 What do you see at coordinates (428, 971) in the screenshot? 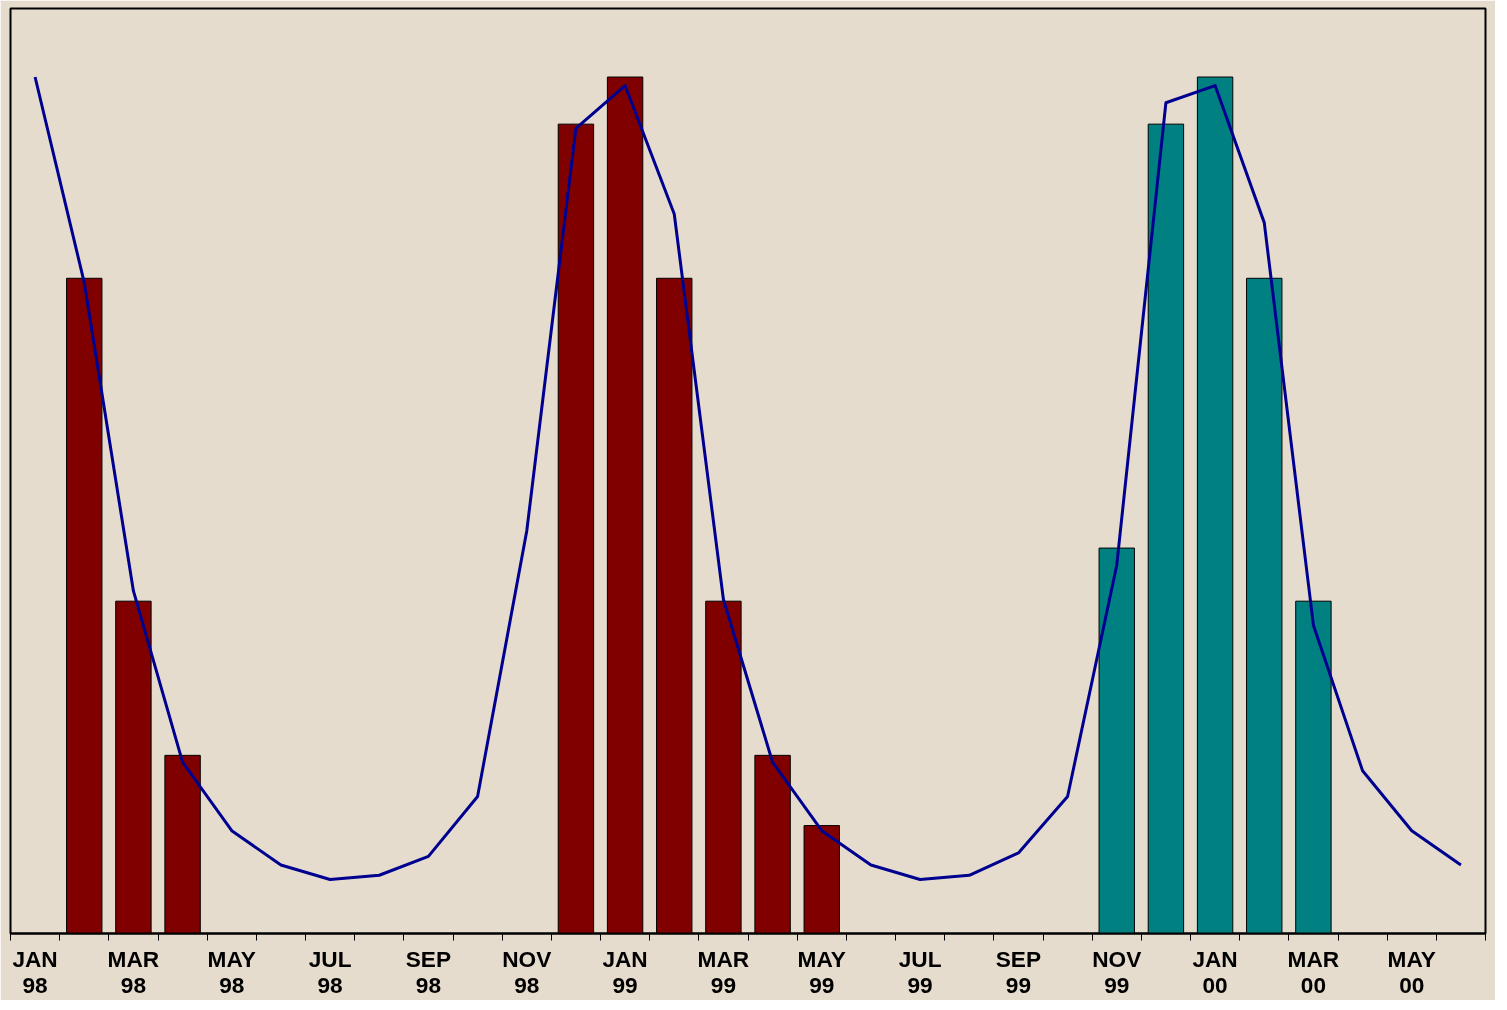
I see `x-tick-label: SEP 98` at bounding box center [428, 971].